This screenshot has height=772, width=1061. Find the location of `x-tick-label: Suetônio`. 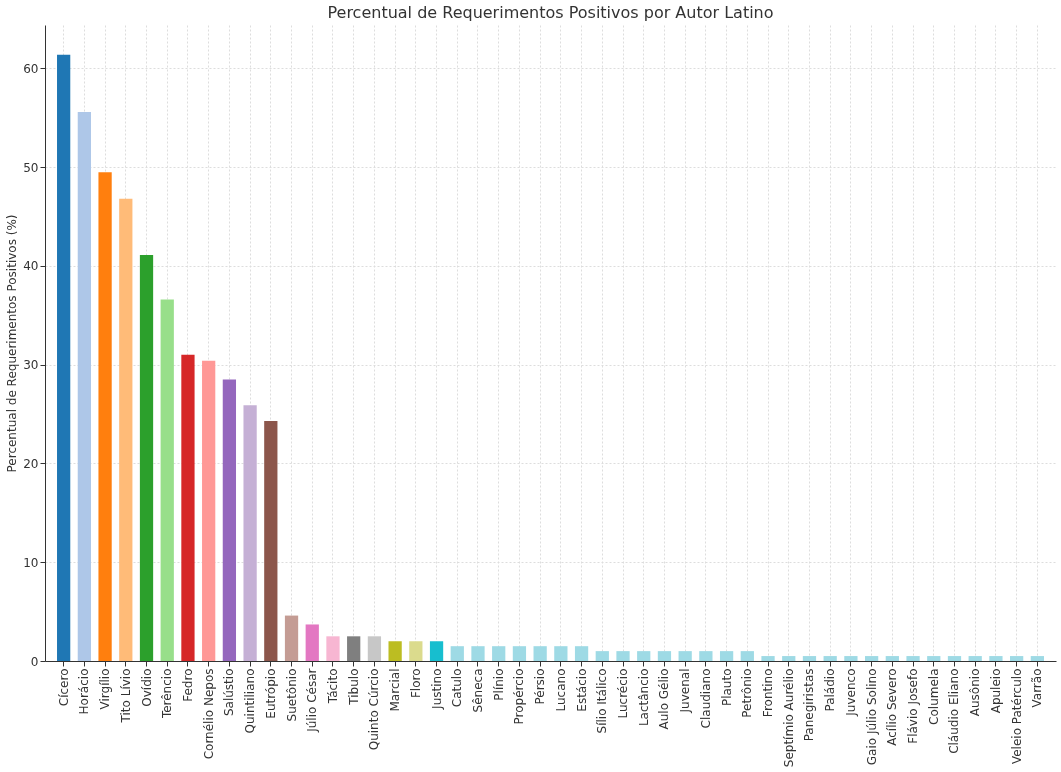

x-tick-label: Suetônio is located at coordinates (291, 695).